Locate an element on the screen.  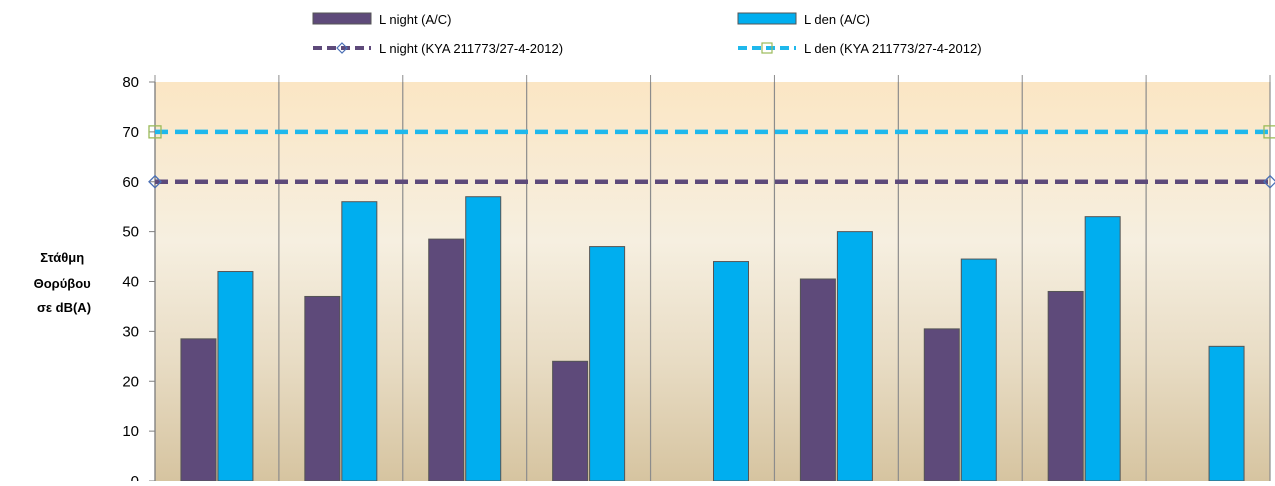
y-tick-label: 50 is located at coordinates (130, 232).